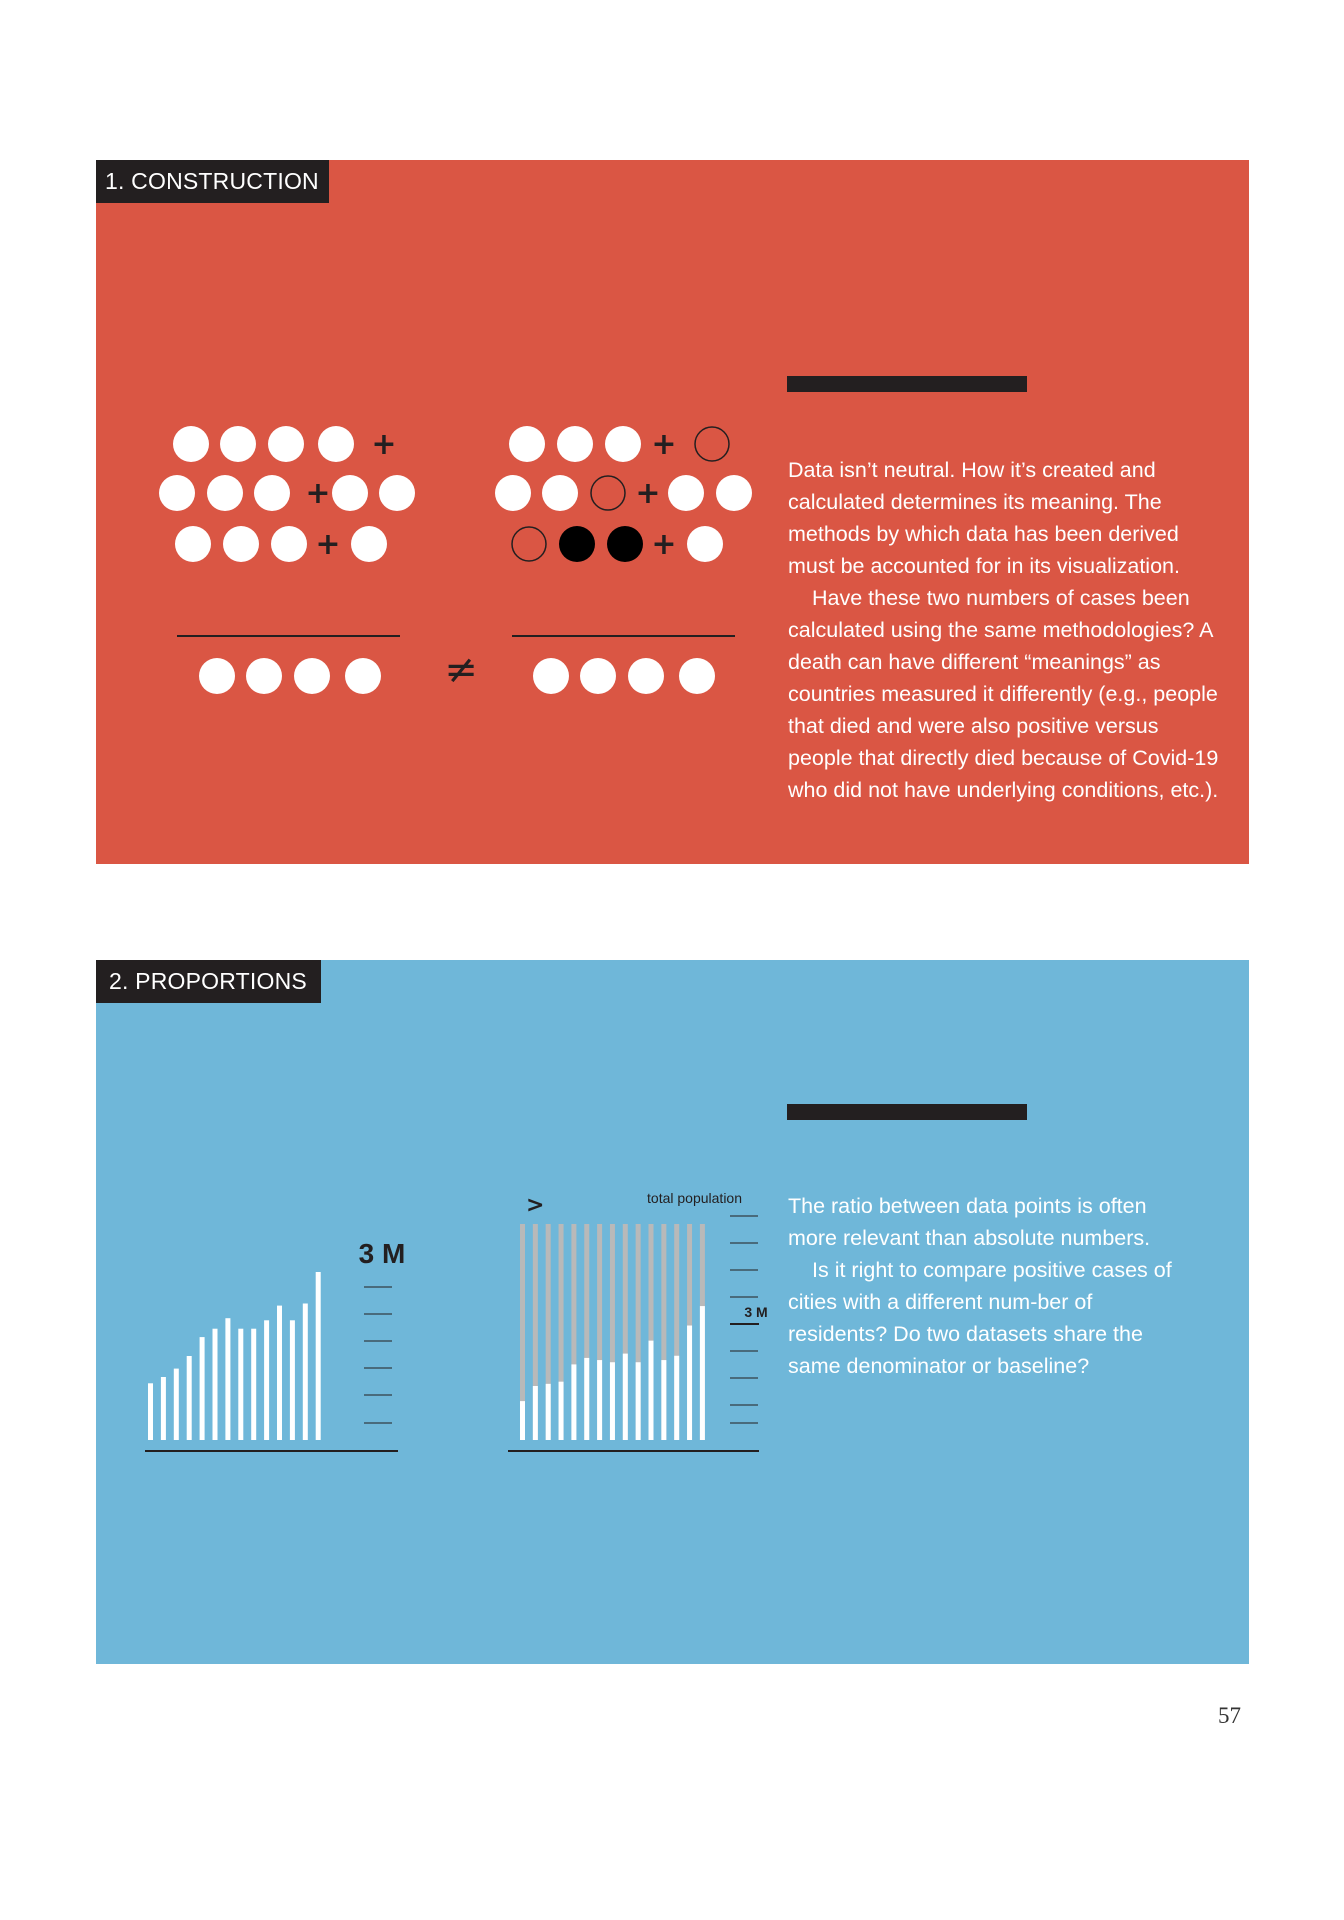 The height and width of the screenshot is (1920, 1344). Describe the element at coordinates (208, 981) in the screenshot. I see `section-label: 2. PROPORTIONS` at that location.